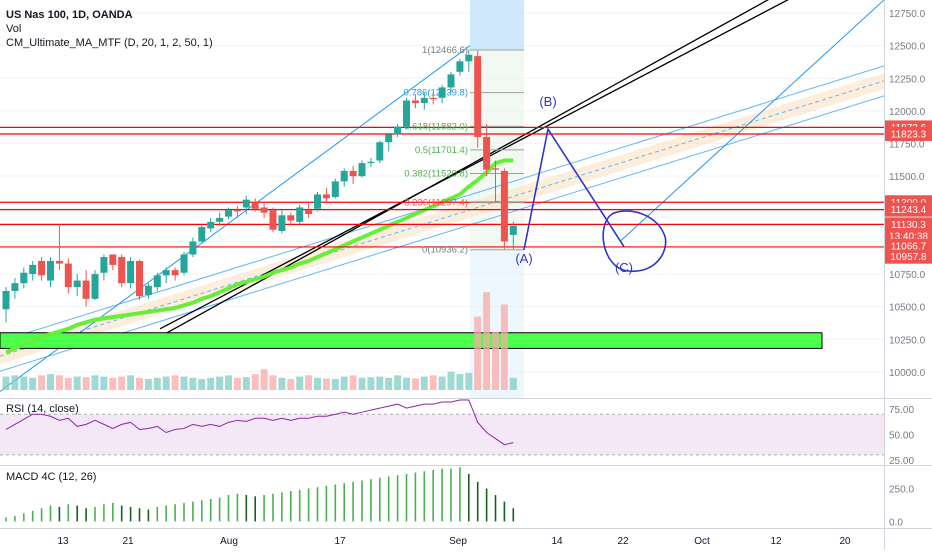  I want to click on ma-indicator-label: CM_Ultimate_MA_MTF (D, 20, 1, 2, 50, 1), so click(109, 43).